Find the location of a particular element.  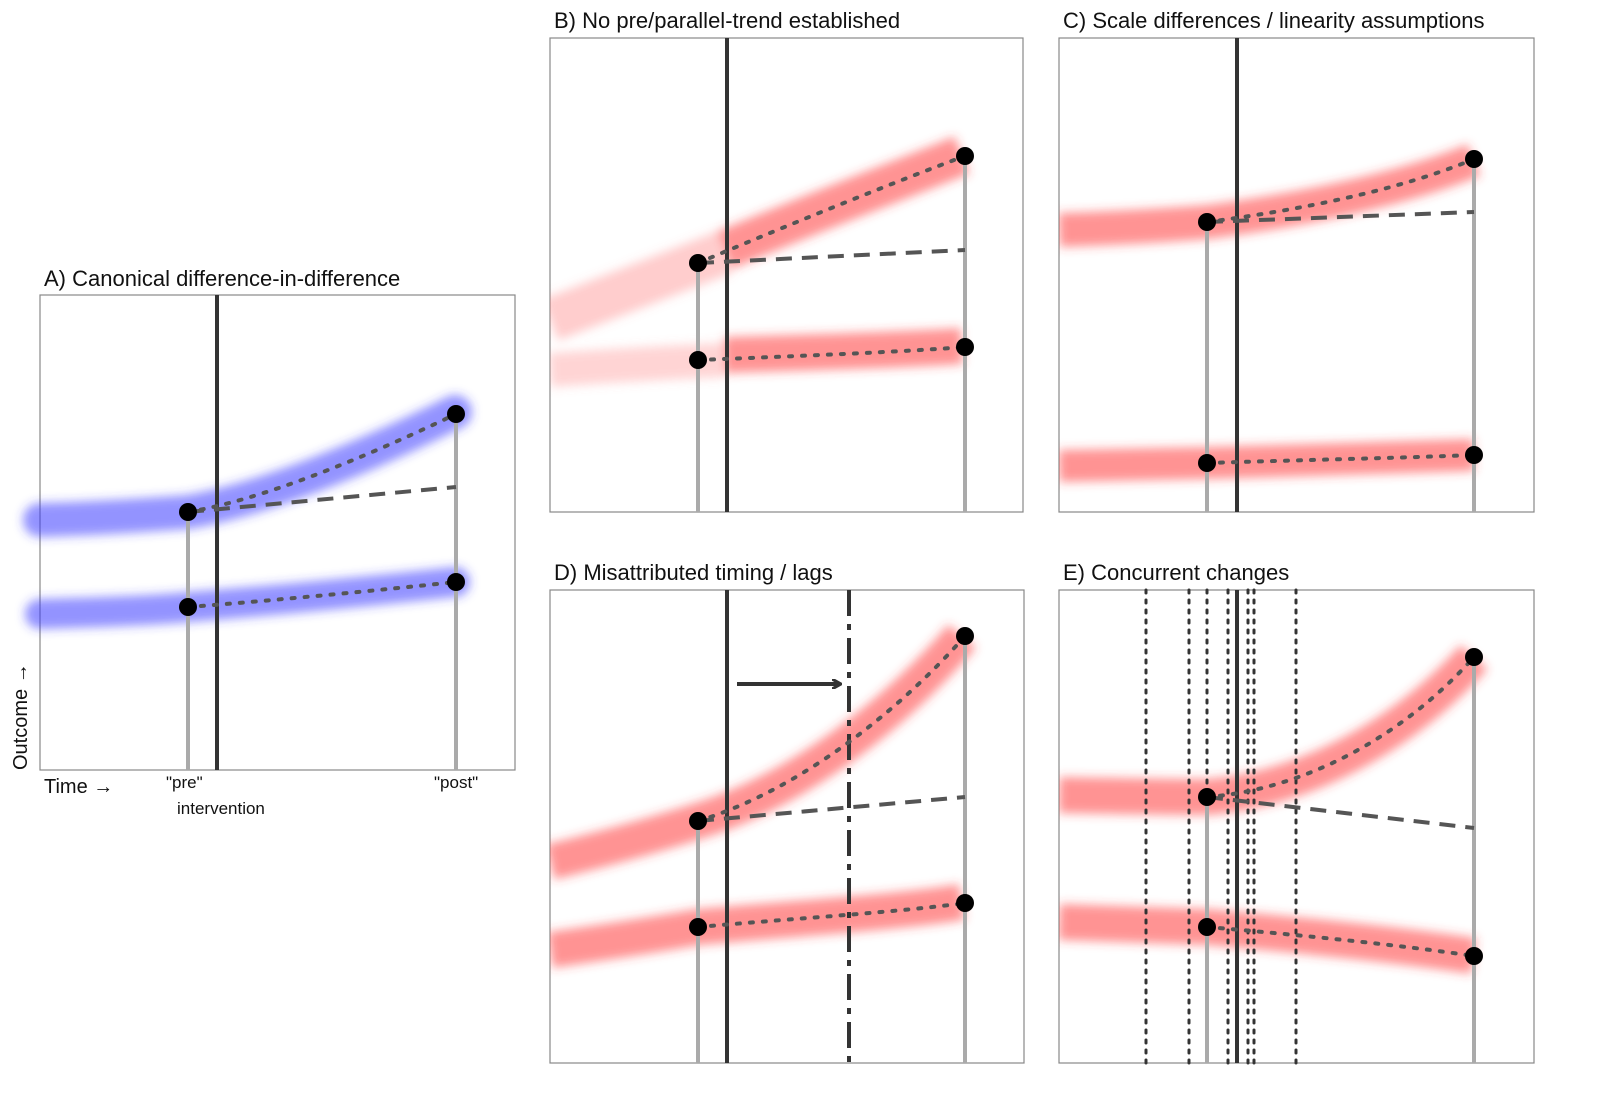

panel-e-concurrent-lines is located at coordinates (1221, 826).